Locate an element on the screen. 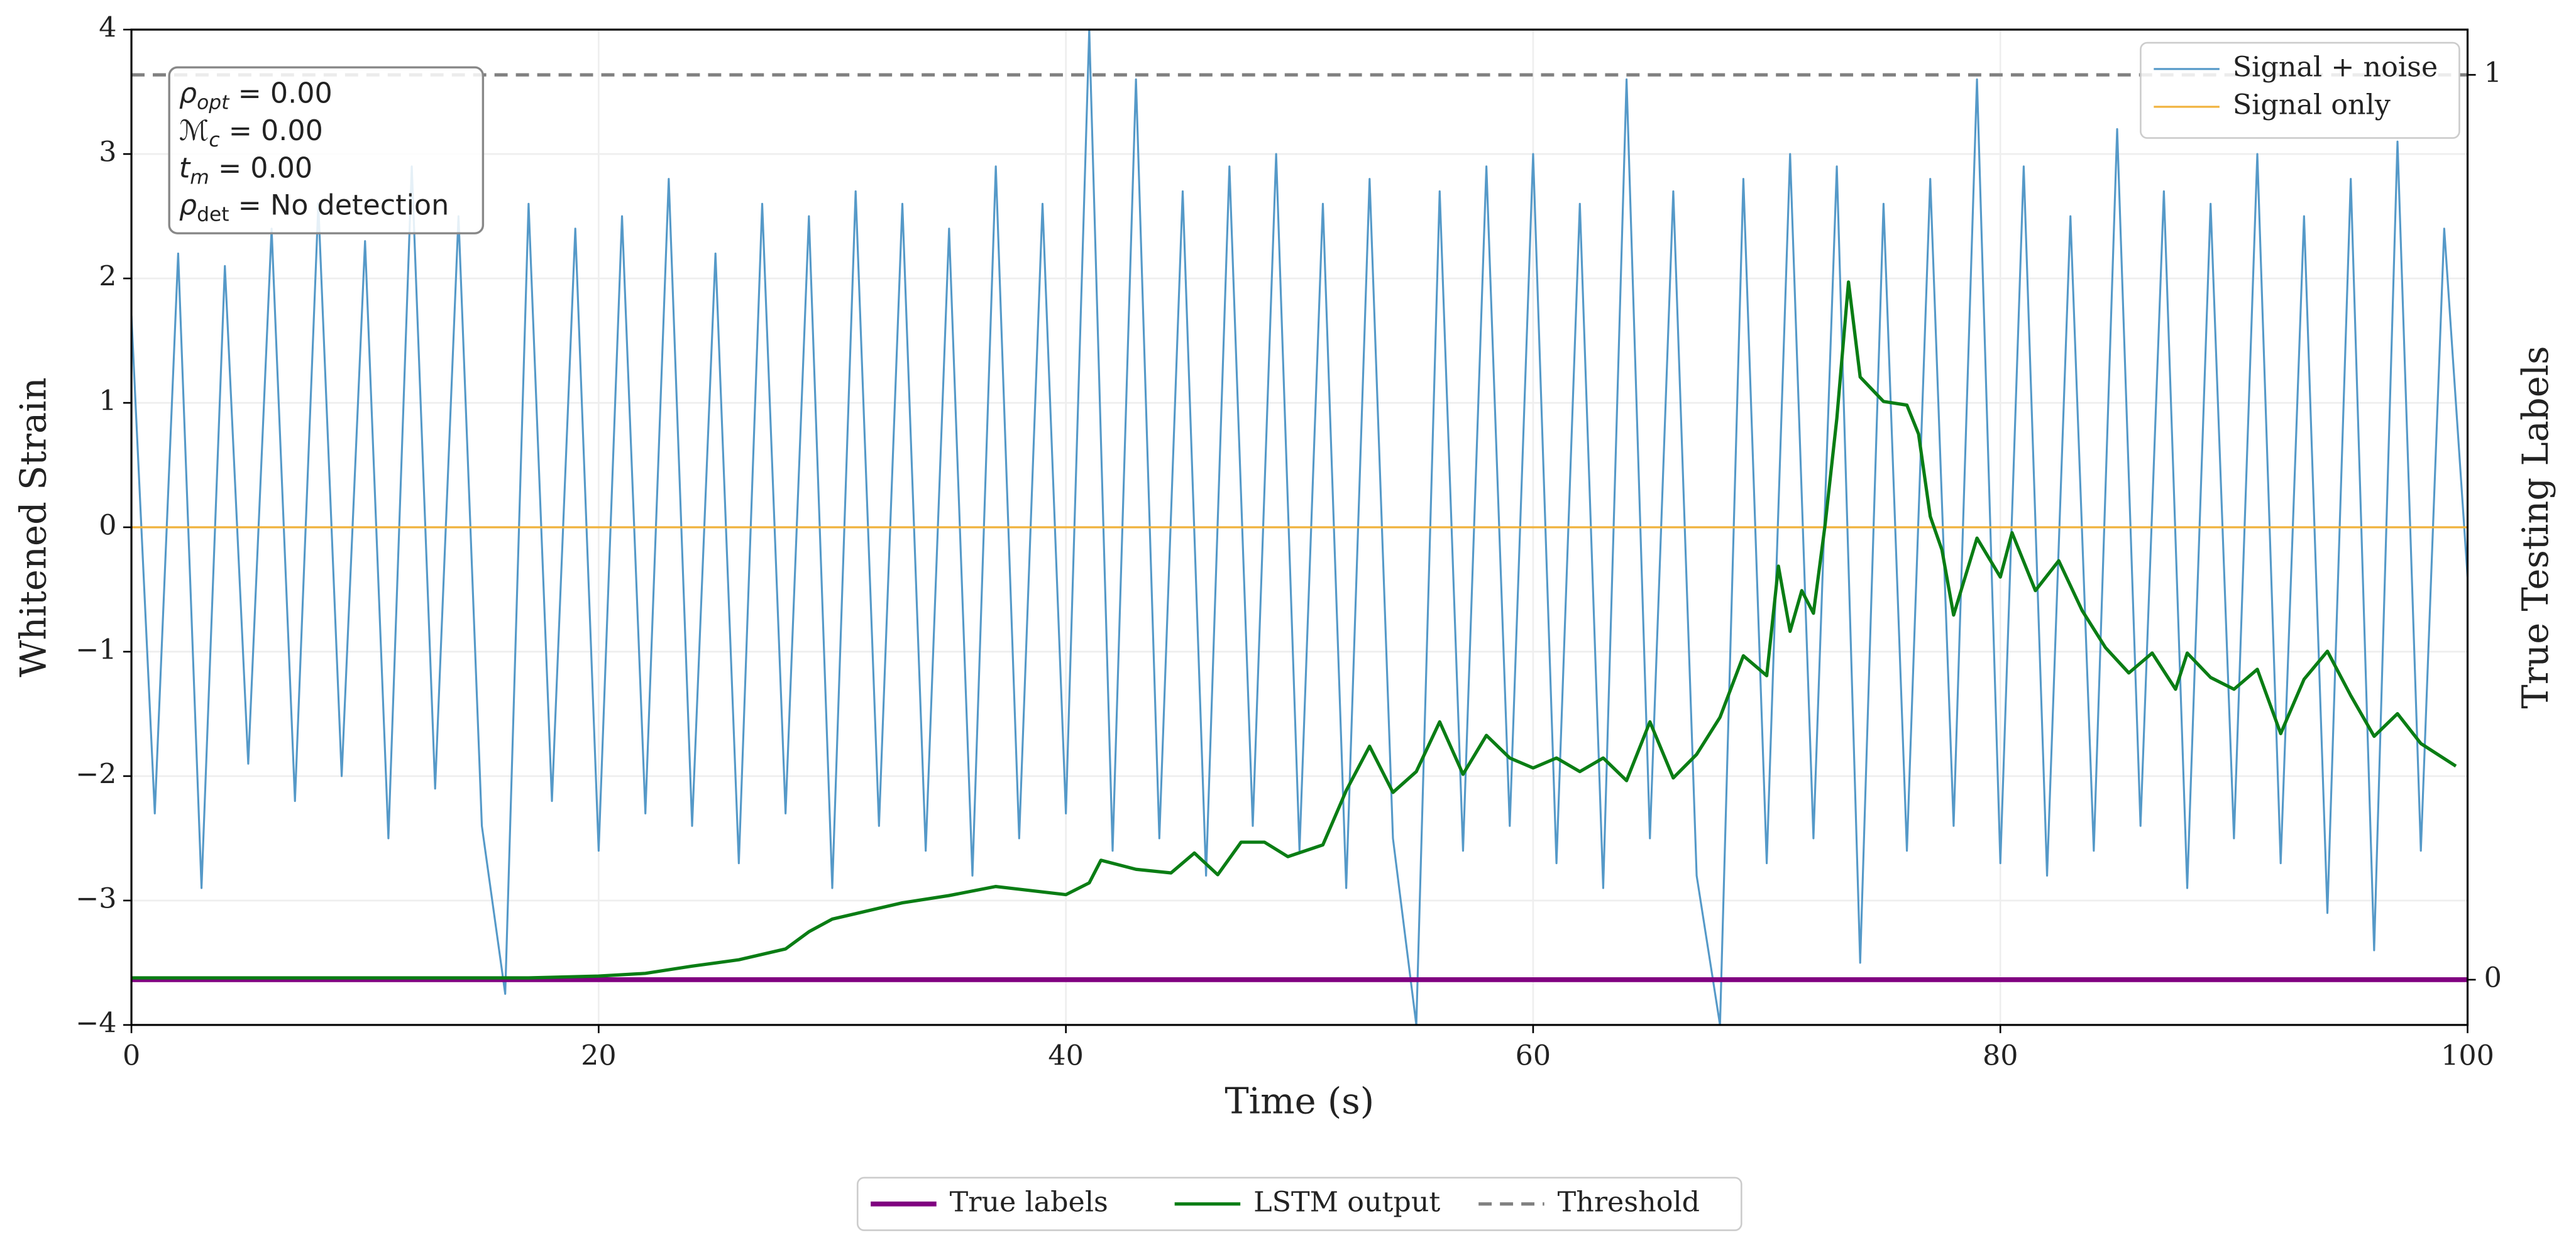 The height and width of the screenshot is (1250, 2576). x-axis-label: Time (s) is located at coordinates (1300, 1101).